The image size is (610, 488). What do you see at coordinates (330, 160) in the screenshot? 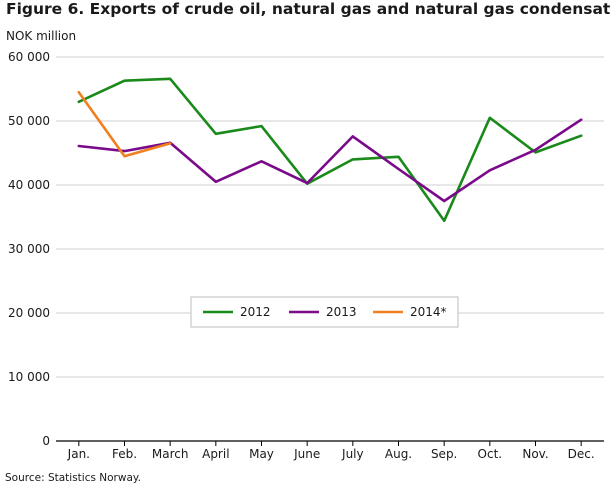
I see `series-line-2013` at bounding box center [330, 160].